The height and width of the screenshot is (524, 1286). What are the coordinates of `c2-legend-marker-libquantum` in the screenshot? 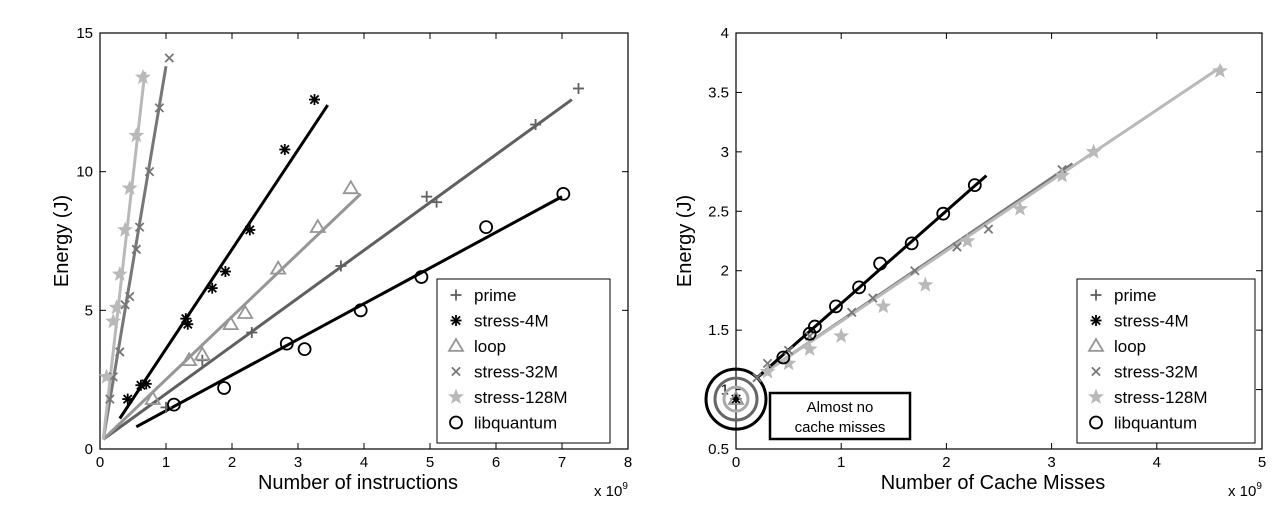 It's located at (1096, 422).